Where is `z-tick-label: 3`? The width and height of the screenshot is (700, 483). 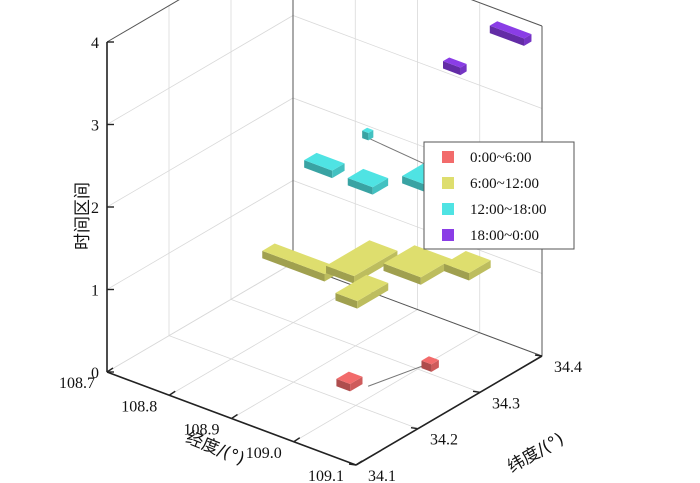 z-tick-label: 3 is located at coordinates (95, 126).